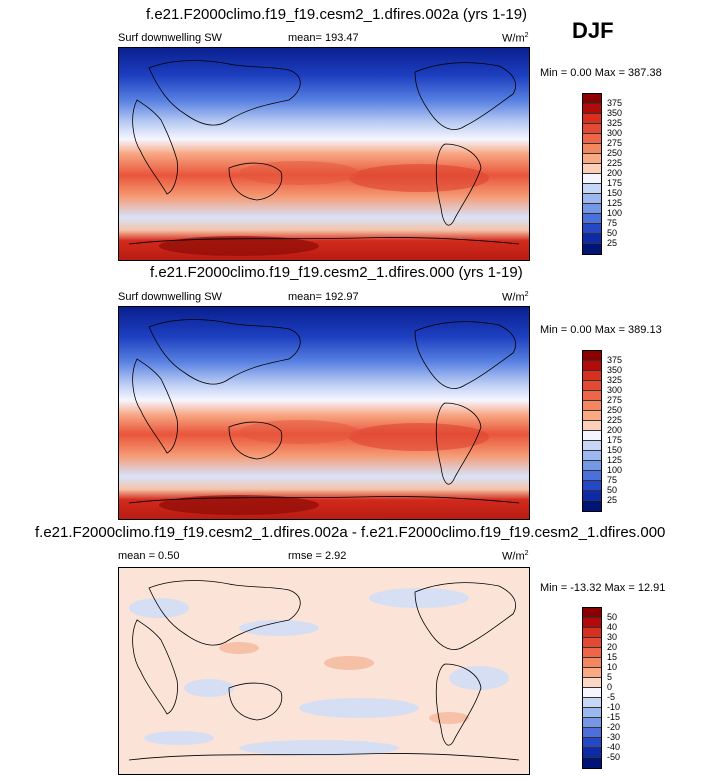 The width and height of the screenshot is (714, 781). I want to click on colorbar-tick-label: 125, so click(615, 203).